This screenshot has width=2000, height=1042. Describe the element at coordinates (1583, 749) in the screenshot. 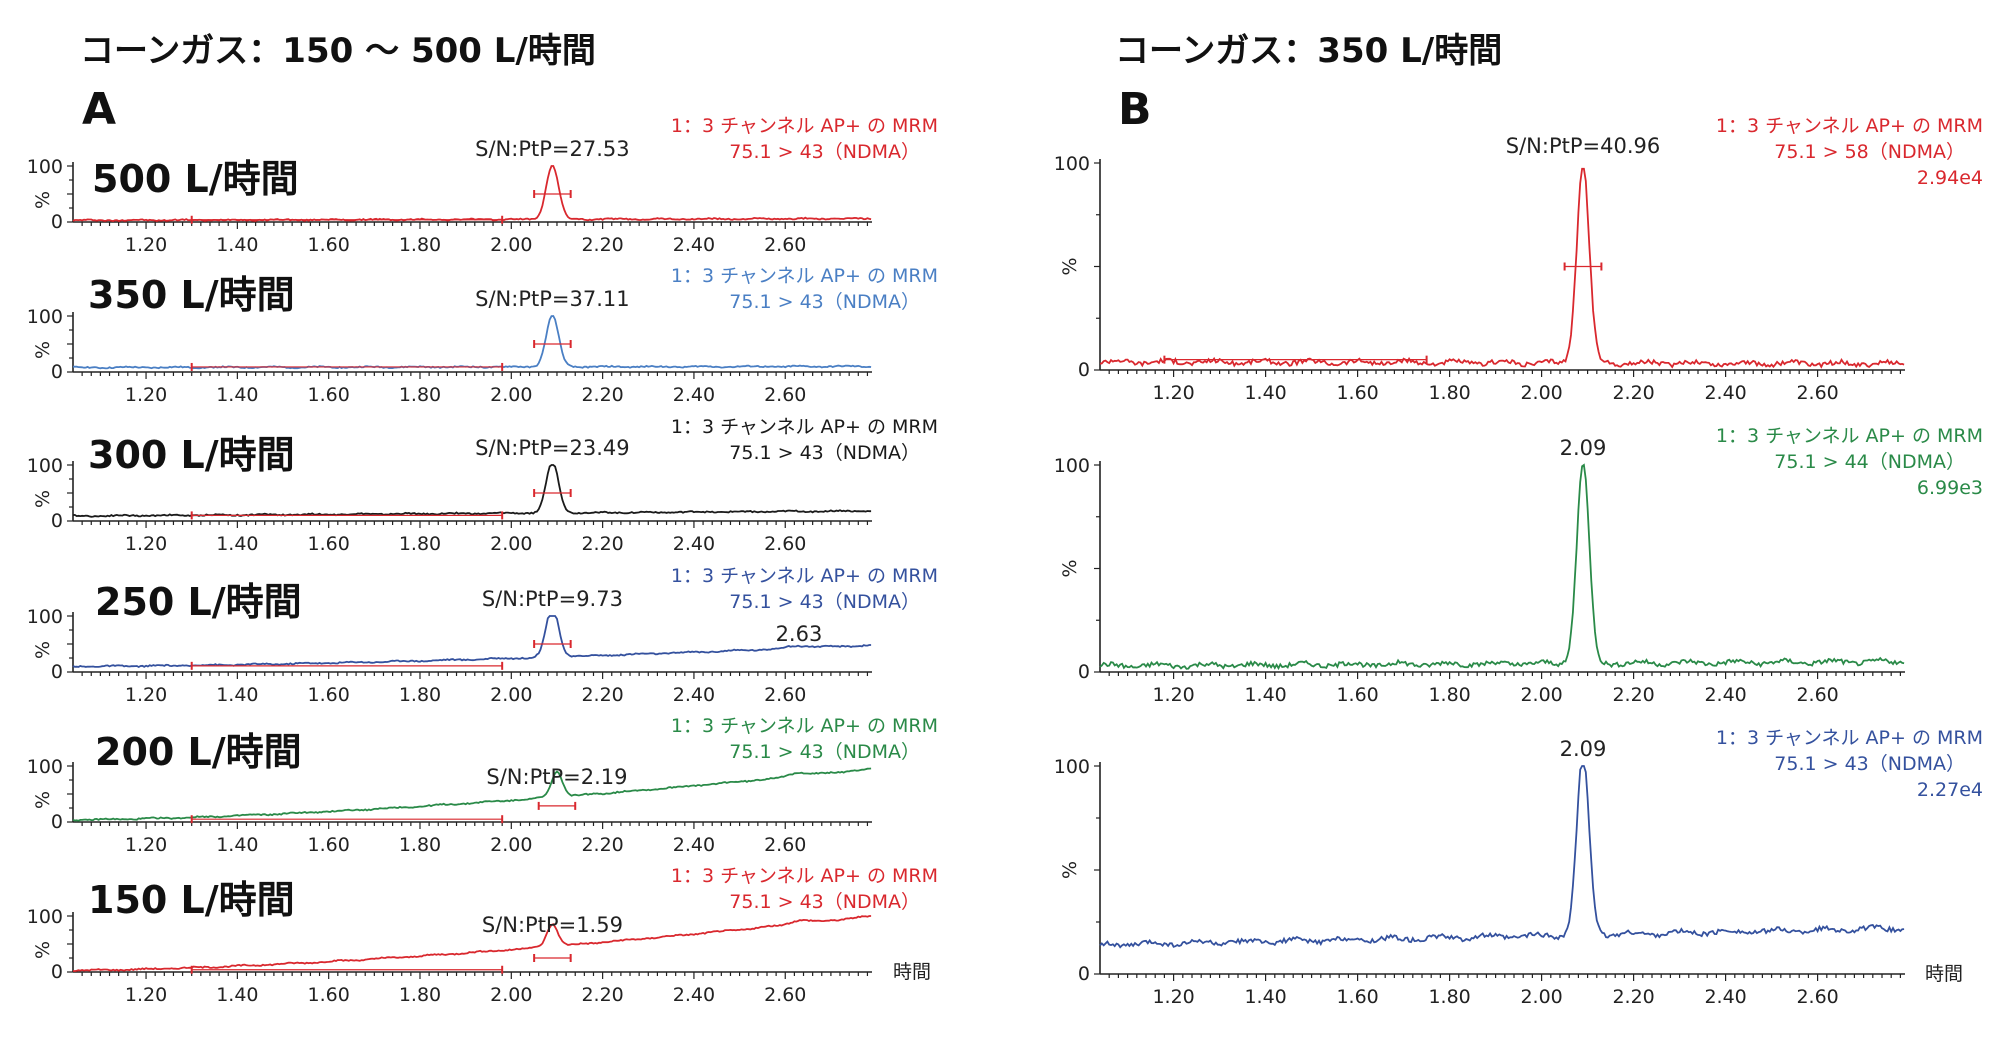

I see `peak-annotation: 2.09` at that location.